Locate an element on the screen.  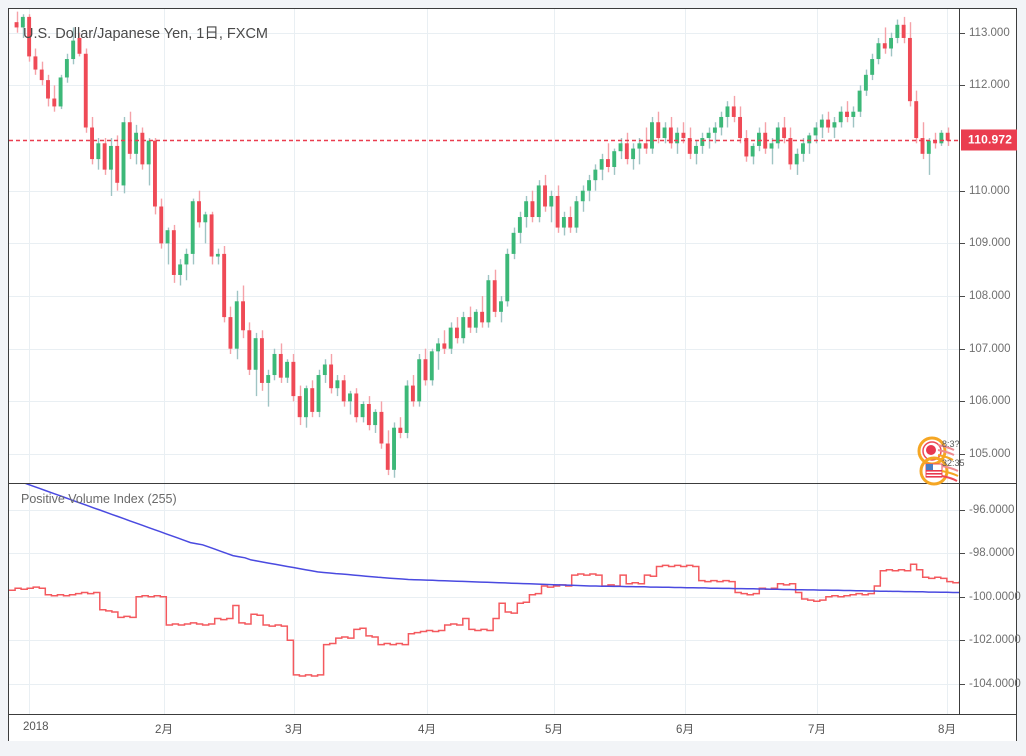
indicator-scale-label: -104.0000 is located at coordinates (995, 683).